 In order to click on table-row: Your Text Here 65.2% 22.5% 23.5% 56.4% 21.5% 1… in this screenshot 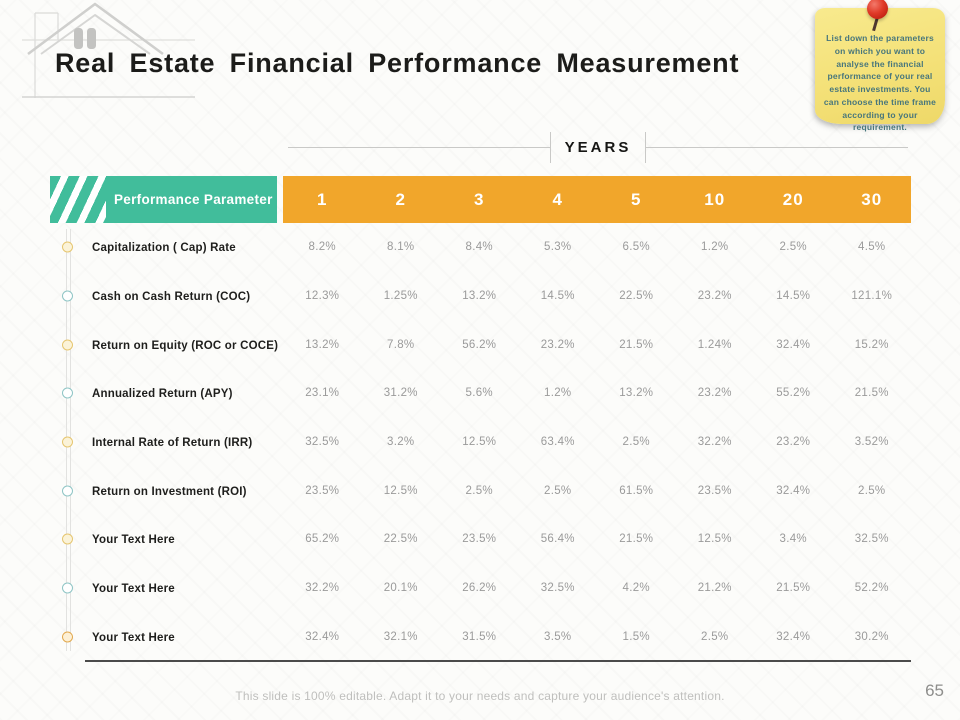, I will do `click(480, 539)`.